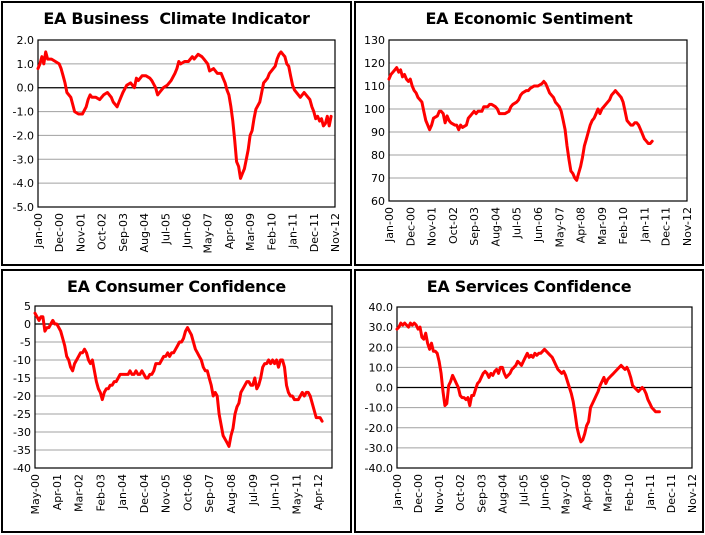 The image size is (705, 535). What do you see at coordinates (381, 347) in the screenshot?
I see `y-tick-label: 20.0` at bounding box center [381, 347].